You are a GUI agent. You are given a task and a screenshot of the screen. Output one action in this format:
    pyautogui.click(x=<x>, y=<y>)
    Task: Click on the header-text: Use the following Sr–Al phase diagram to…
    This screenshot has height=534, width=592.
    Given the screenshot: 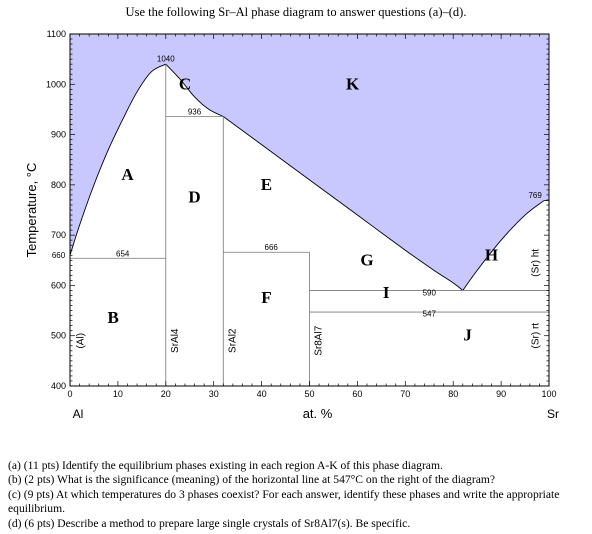 What is the action you would take?
    pyautogui.click(x=296, y=12)
    